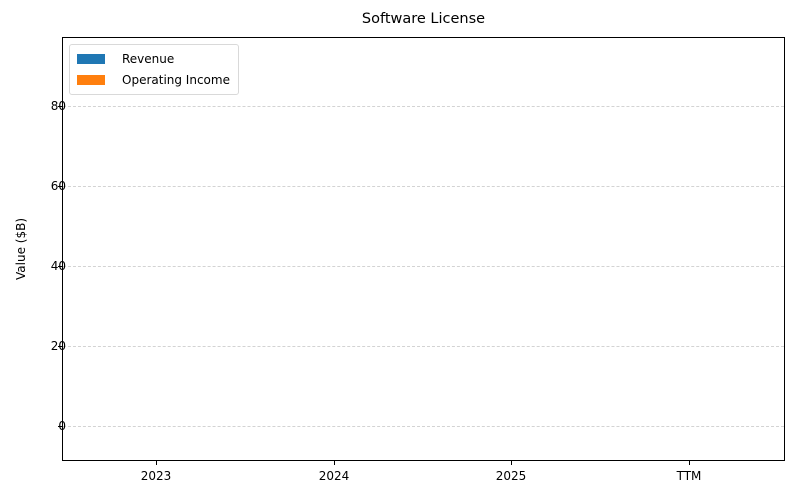 This screenshot has height=500, width=800. I want to click on legend-item-revenue: Revenue, so click(153, 58).